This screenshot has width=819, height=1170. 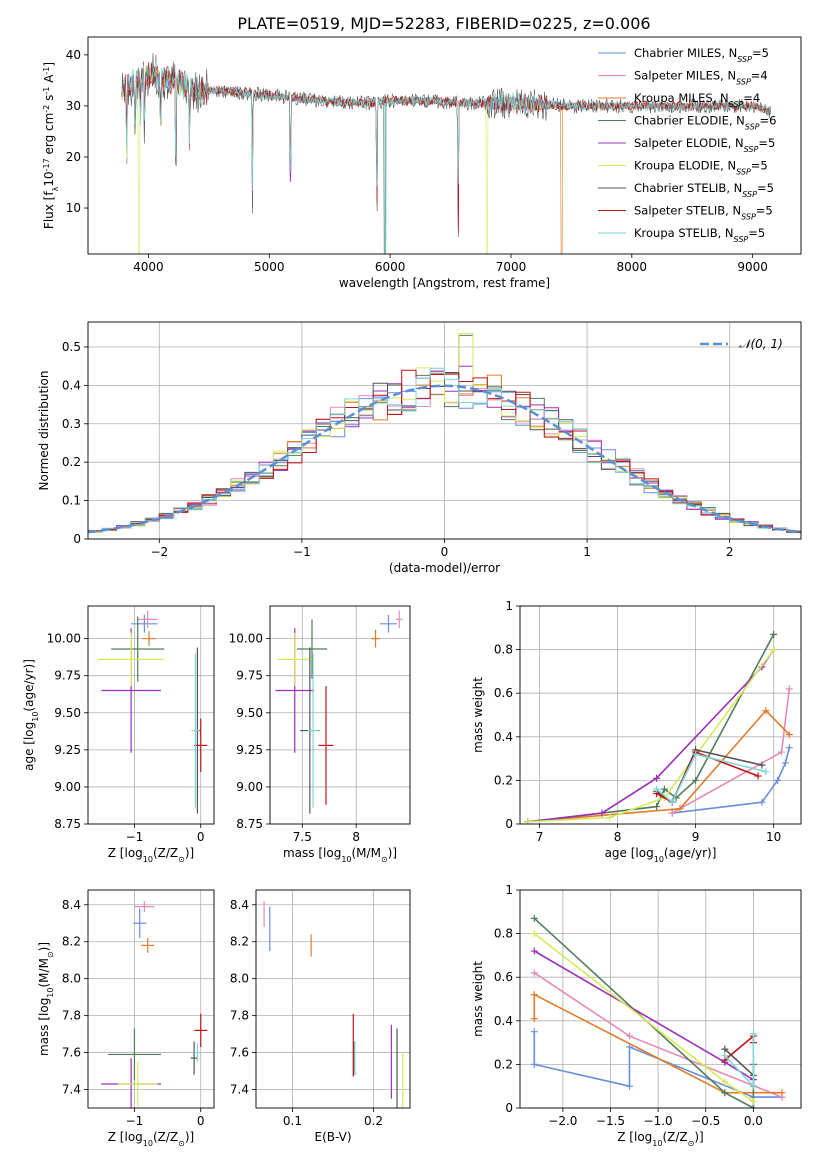 I want to click on x-tick-label: 8000, so click(x=632, y=267).